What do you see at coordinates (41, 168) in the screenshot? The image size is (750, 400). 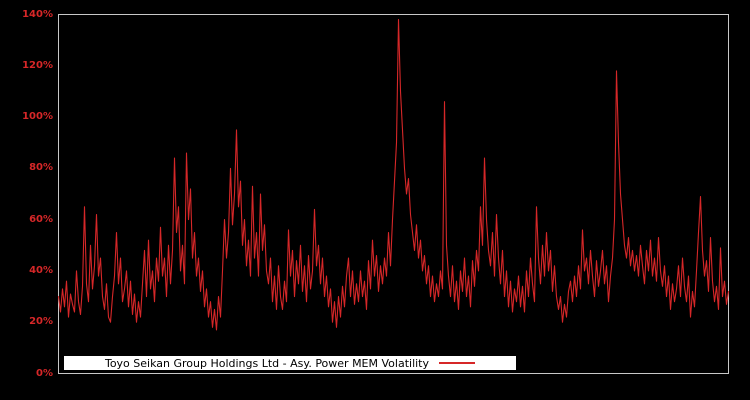 I see `y-axis-tick-label: 80%` at bounding box center [41, 168].